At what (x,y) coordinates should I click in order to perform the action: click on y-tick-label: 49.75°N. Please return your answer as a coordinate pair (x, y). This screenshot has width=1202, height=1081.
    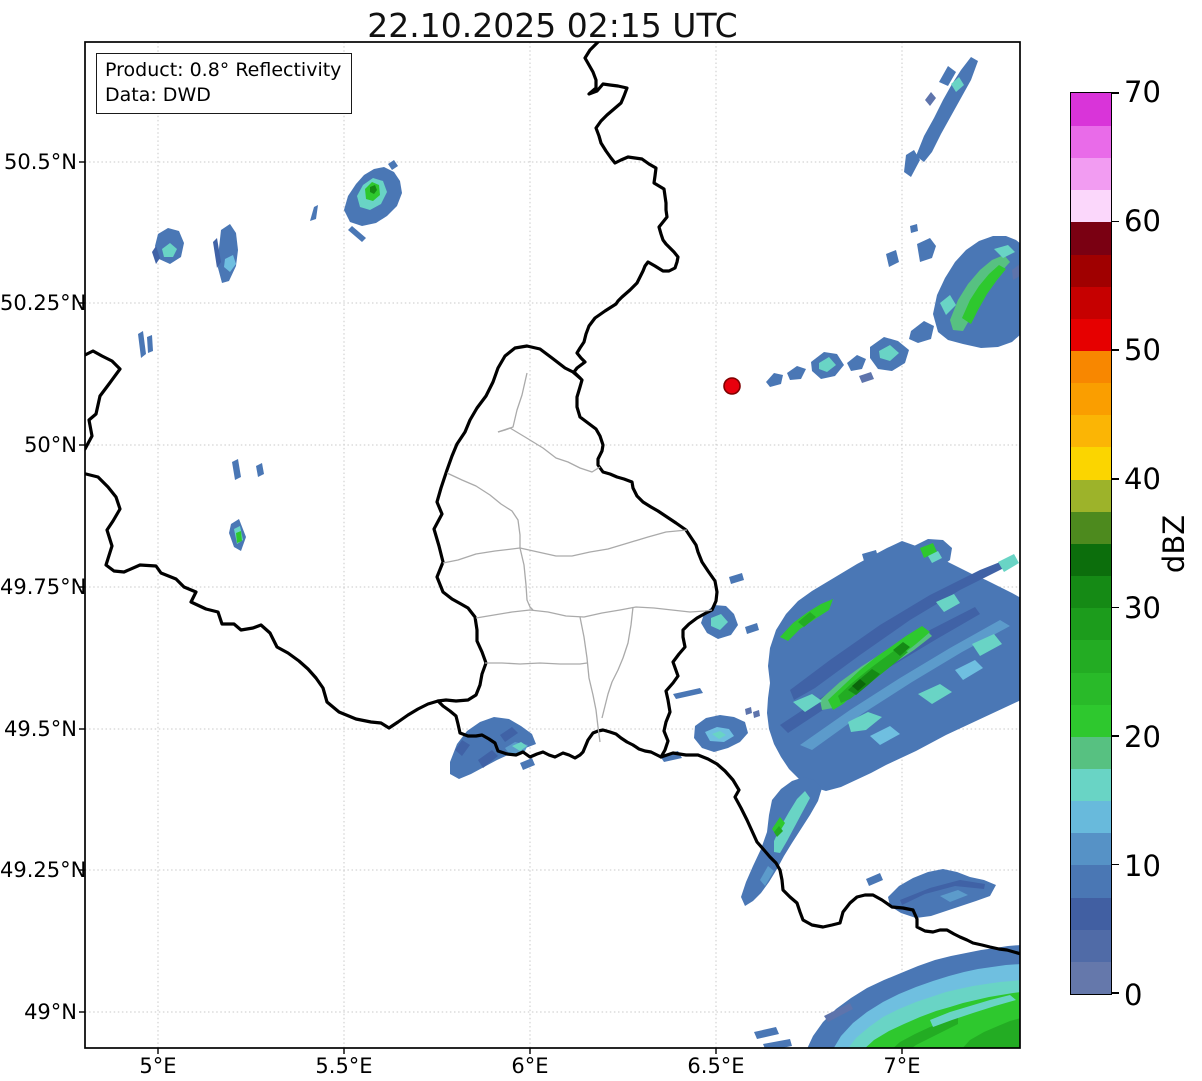
    Looking at the image, I should click on (43, 587).